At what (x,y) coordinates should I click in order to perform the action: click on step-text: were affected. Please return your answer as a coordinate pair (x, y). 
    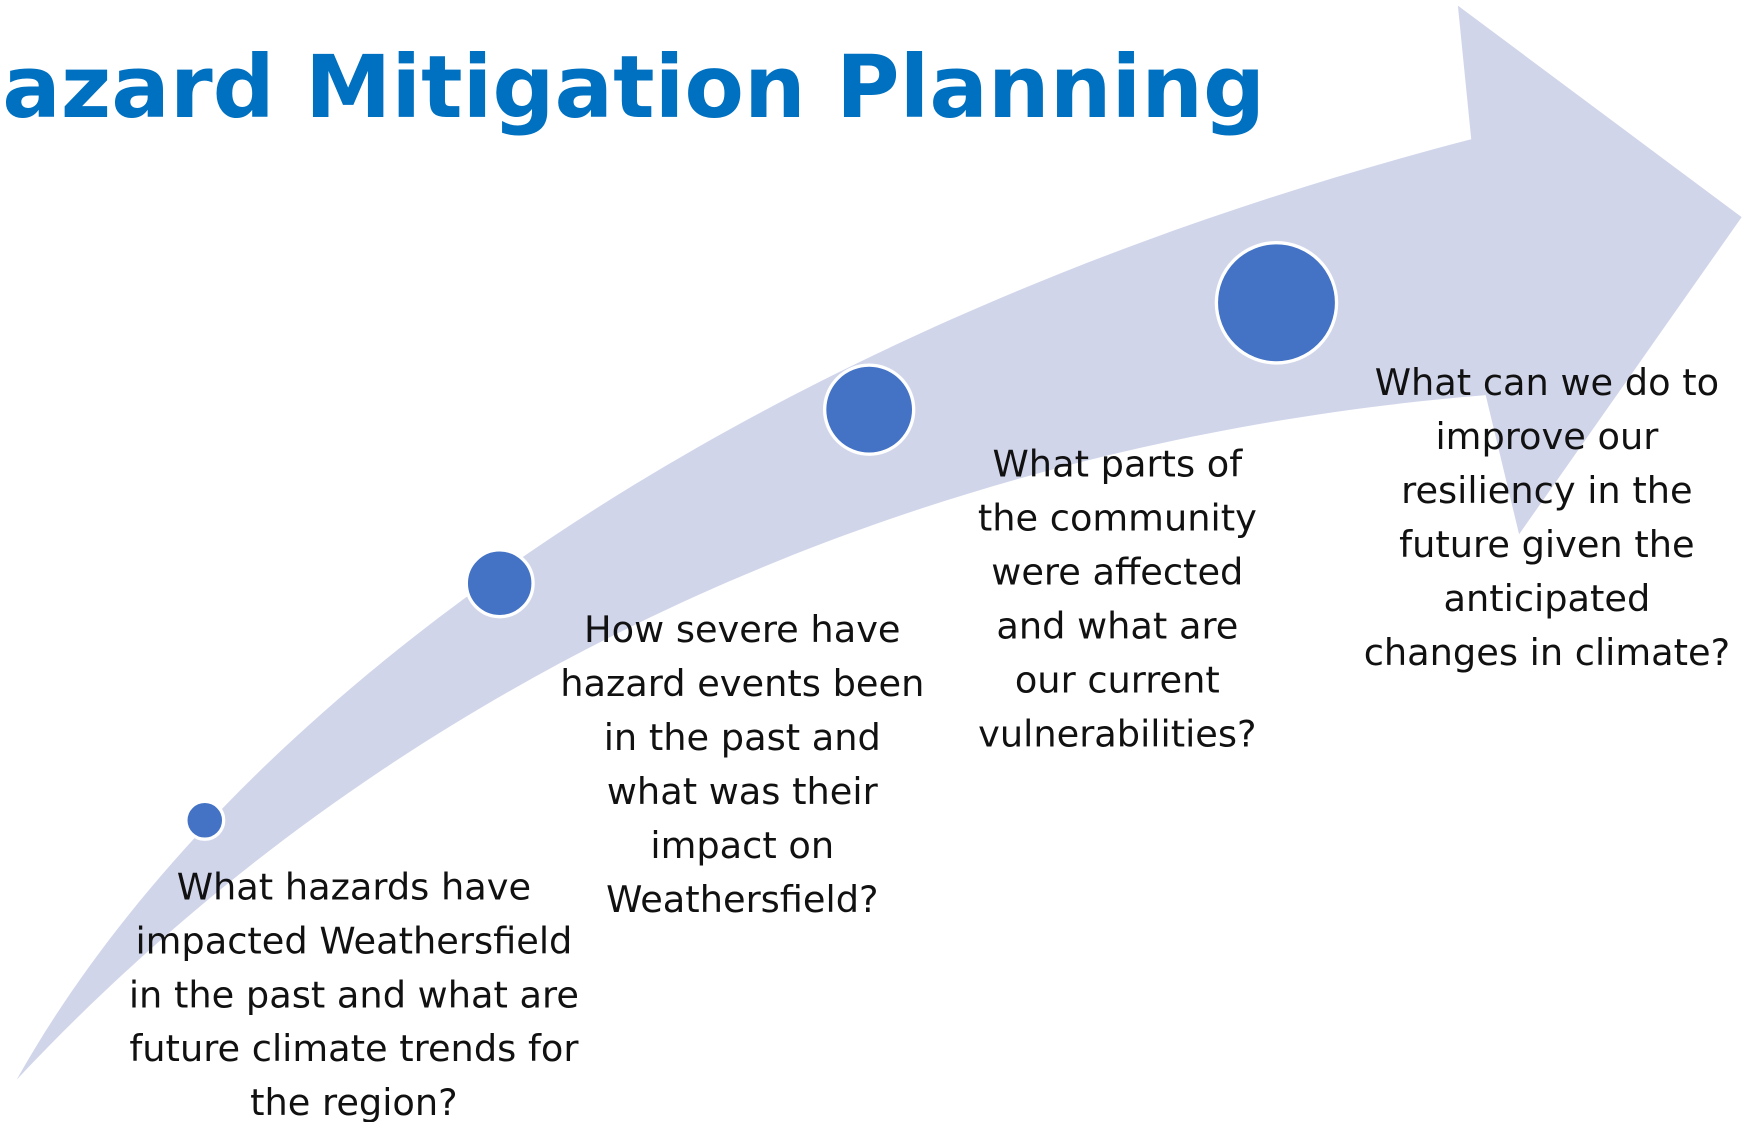
    Looking at the image, I should click on (1117, 571).